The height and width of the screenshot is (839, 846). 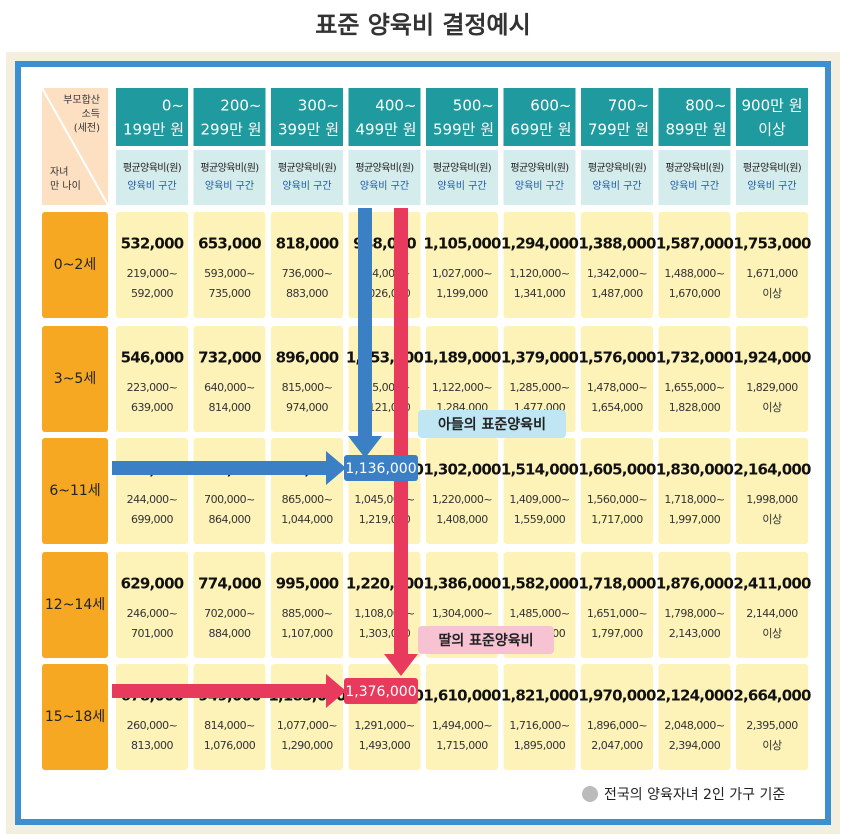 I want to click on range-high: 1,997,000, so click(x=695, y=519).